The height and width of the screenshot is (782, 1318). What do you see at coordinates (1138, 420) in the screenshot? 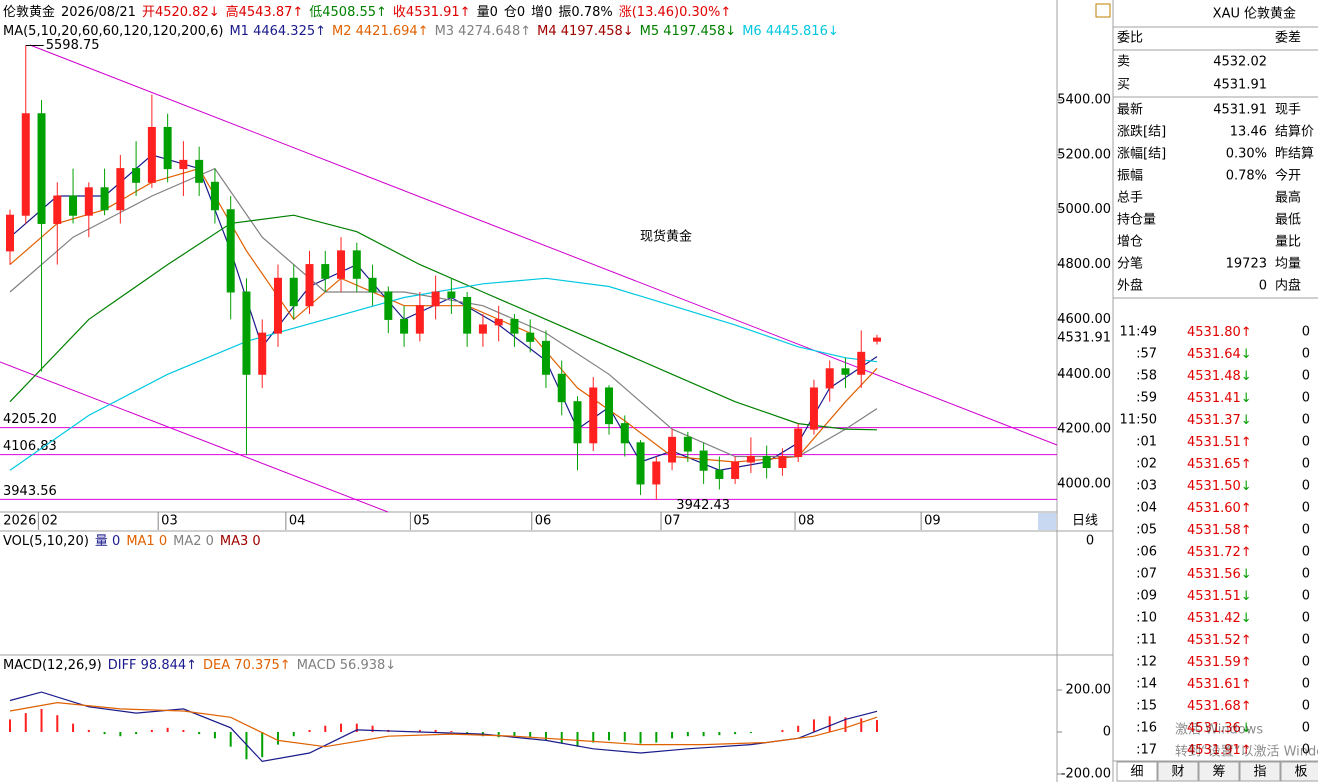
I see `trade-time: 11:50` at bounding box center [1138, 420].